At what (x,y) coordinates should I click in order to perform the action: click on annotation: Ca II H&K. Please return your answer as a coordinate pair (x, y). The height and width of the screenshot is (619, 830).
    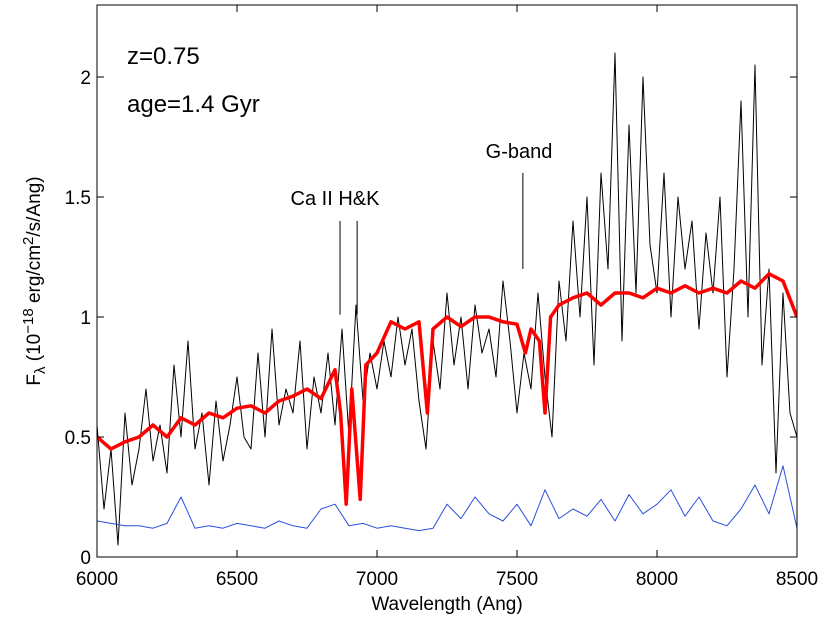
    Looking at the image, I should click on (336, 199).